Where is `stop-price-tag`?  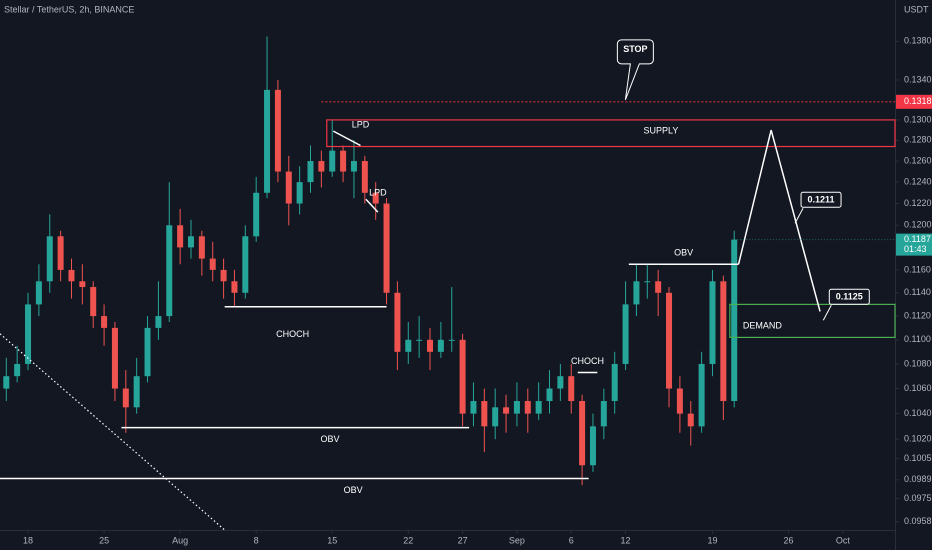 stop-price-tag is located at coordinates (914, 101).